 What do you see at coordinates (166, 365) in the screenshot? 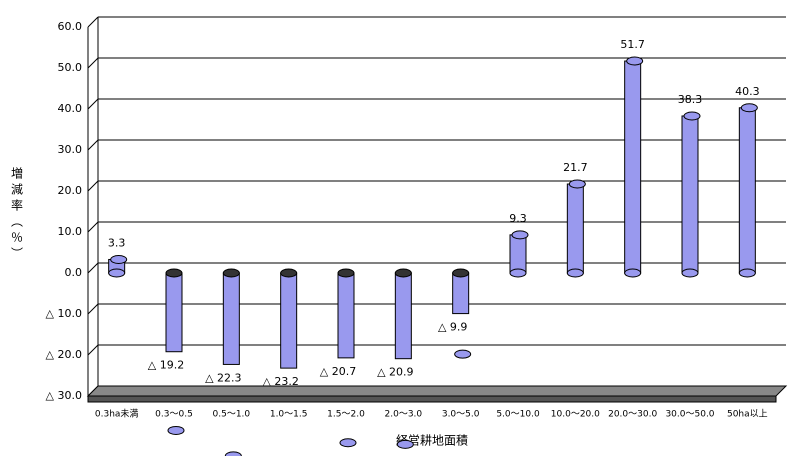
I see `data-label: △ 19.2` at bounding box center [166, 365].